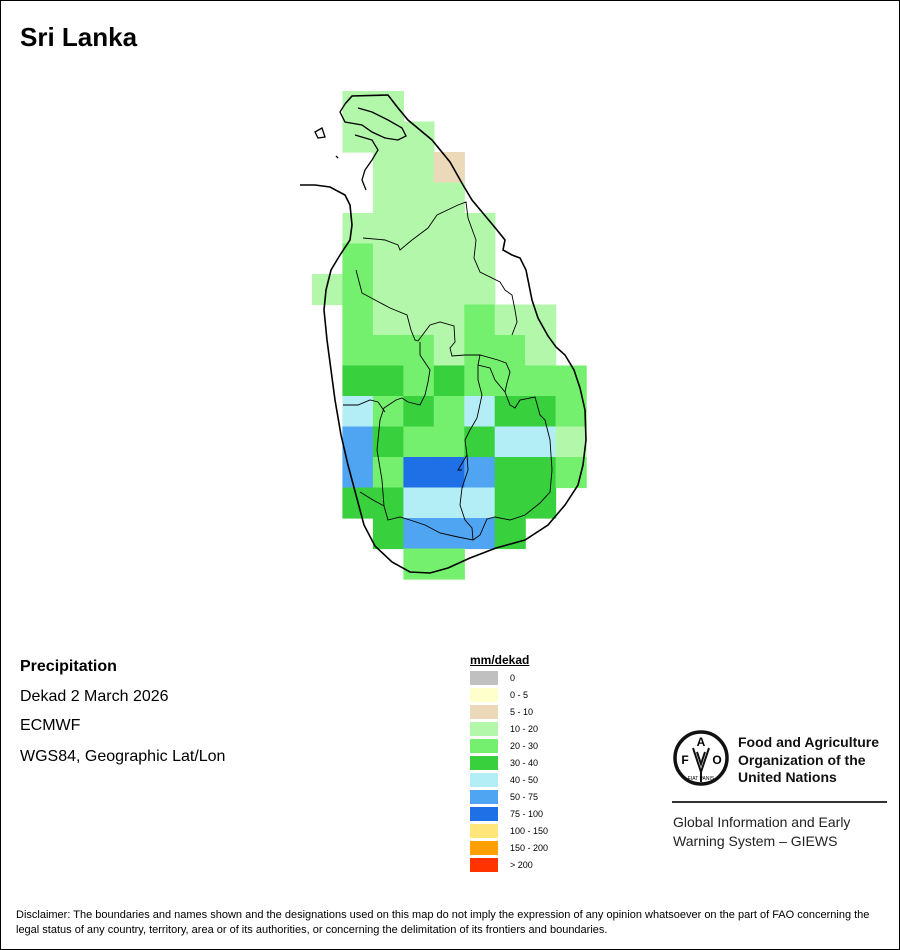  Describe the element at coordinates (50, 725) in the screenshot. I see `source-label: ECMWF` at that location.